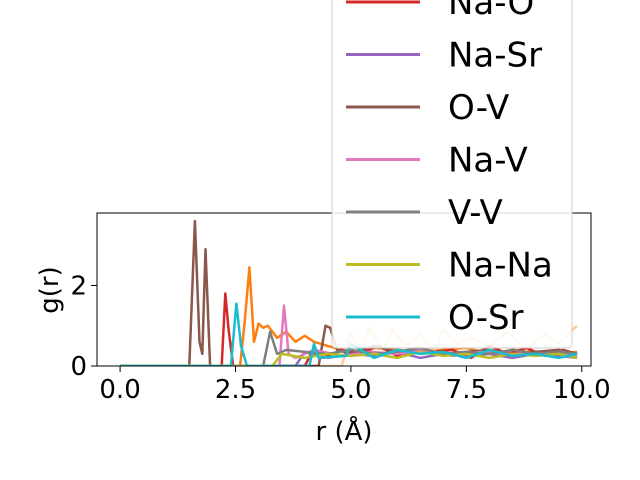 The width and height of the screenshot is (640, 480). What do you see at coordinates (343, 431) in the screenshot?
I see `x-axis-label: r (Å)` at bounding box center [343, 431].